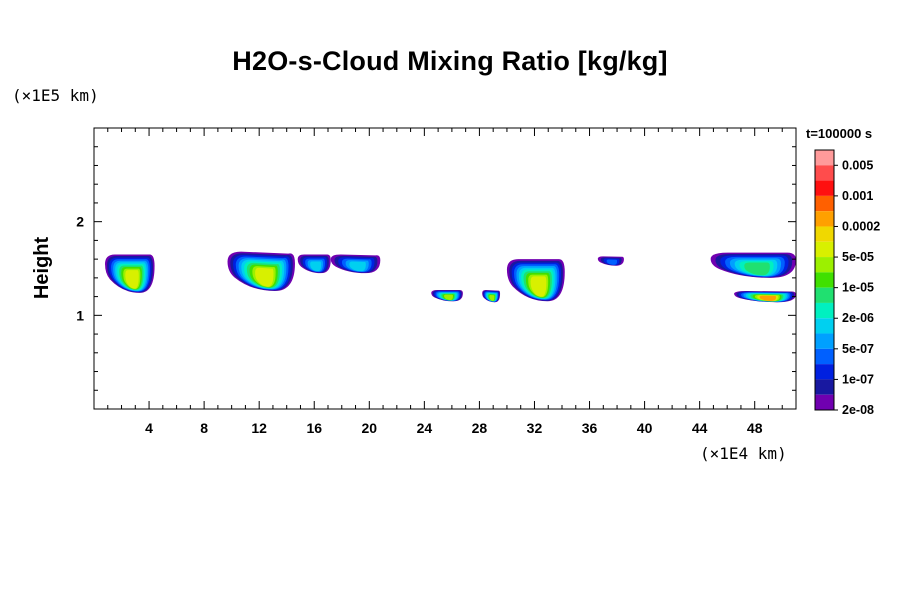 This screenshot has width=900, height=600. What do you see at coordinates (645, 428) in the screenshot?
I see `x-tick-label: 40` at bounding box center [645, 428].